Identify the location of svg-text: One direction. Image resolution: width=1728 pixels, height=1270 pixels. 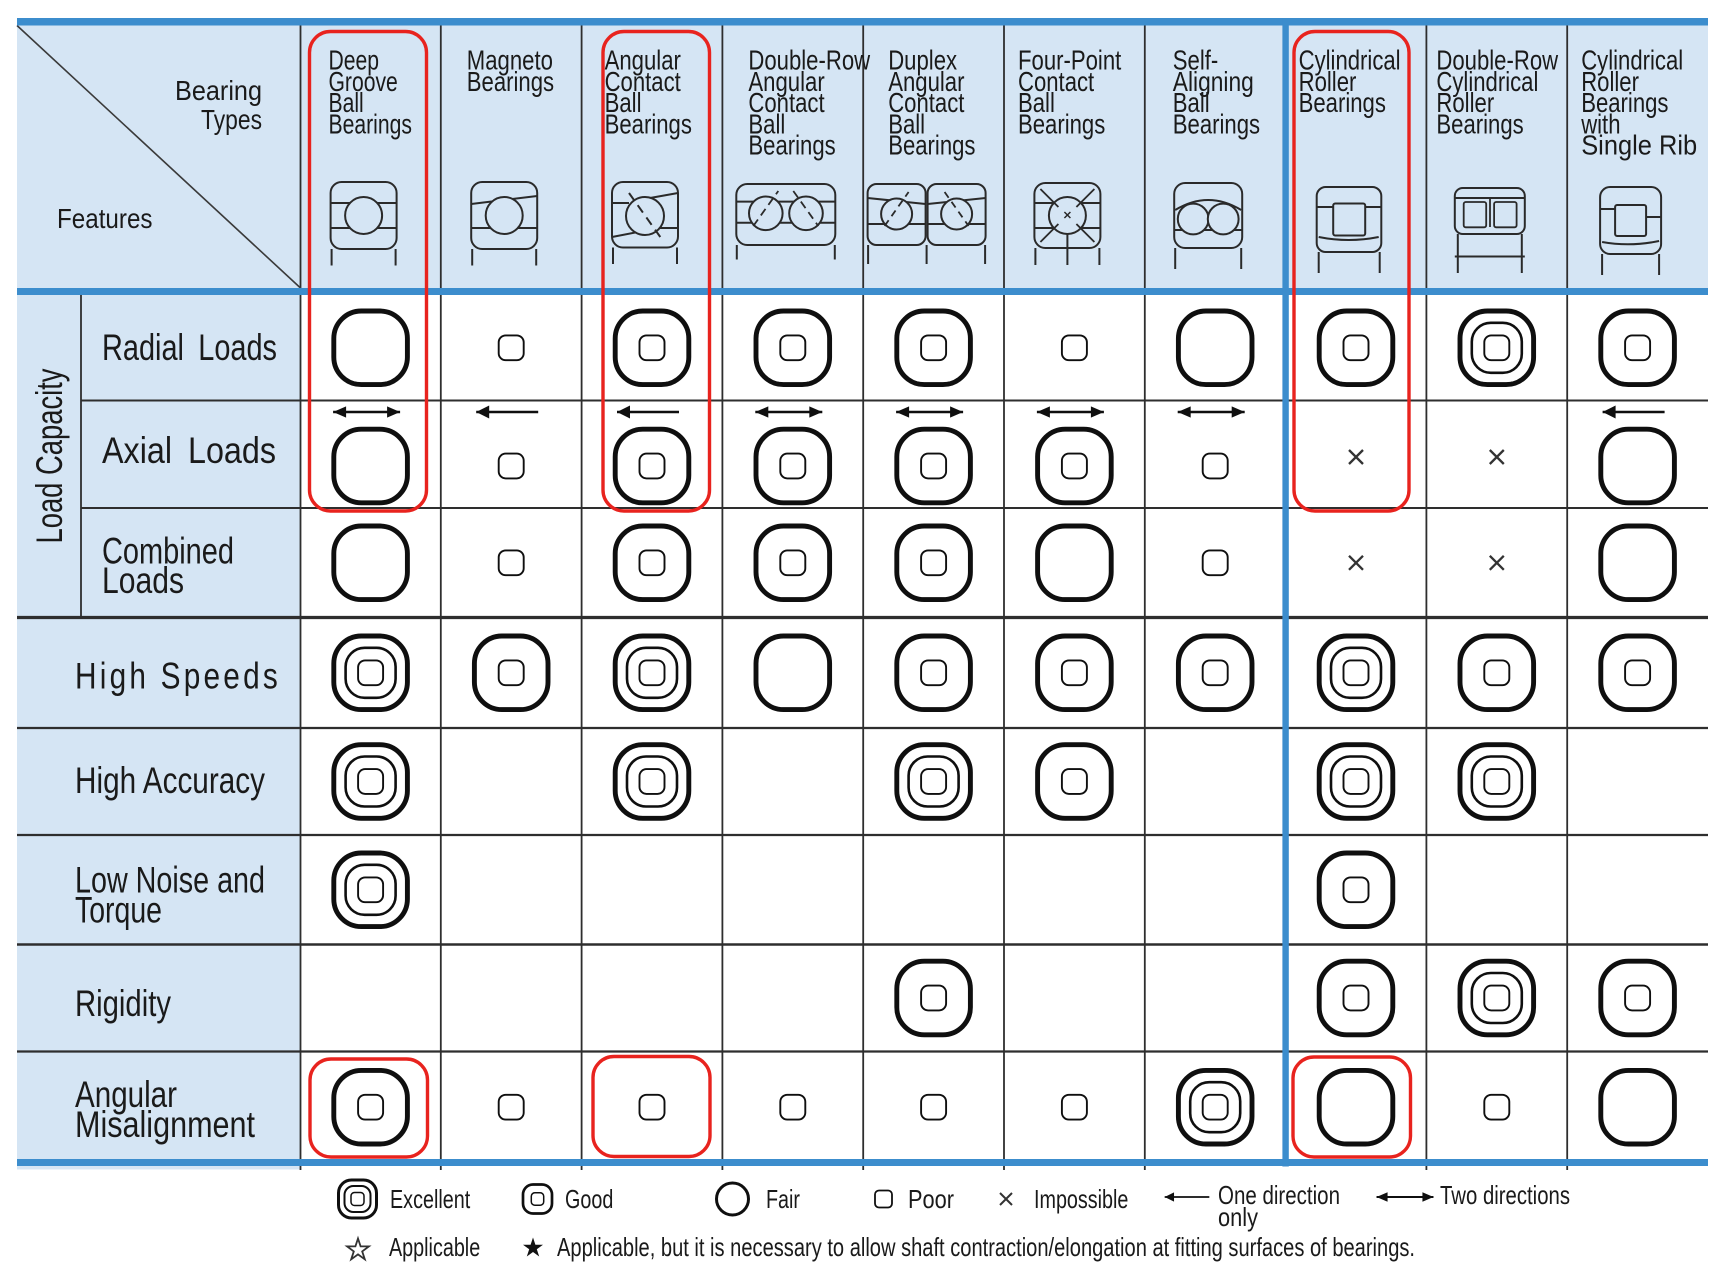
(1279, 1195).